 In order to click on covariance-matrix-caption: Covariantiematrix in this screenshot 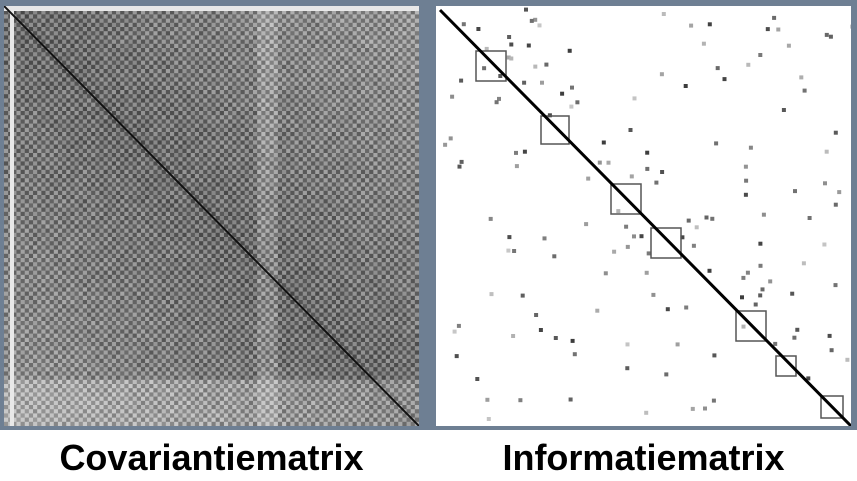, I will do `click(211, 458)`.